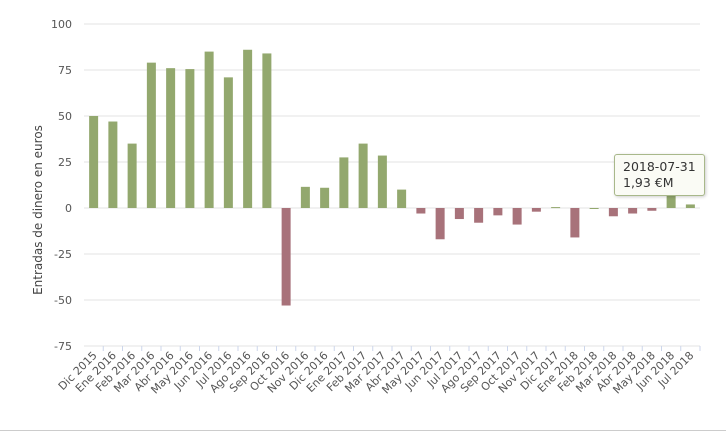  What do you see at coordinates (63, 346) in the screenshot?
I see `y-tick-label: -75` at bounding box center [63, 346].